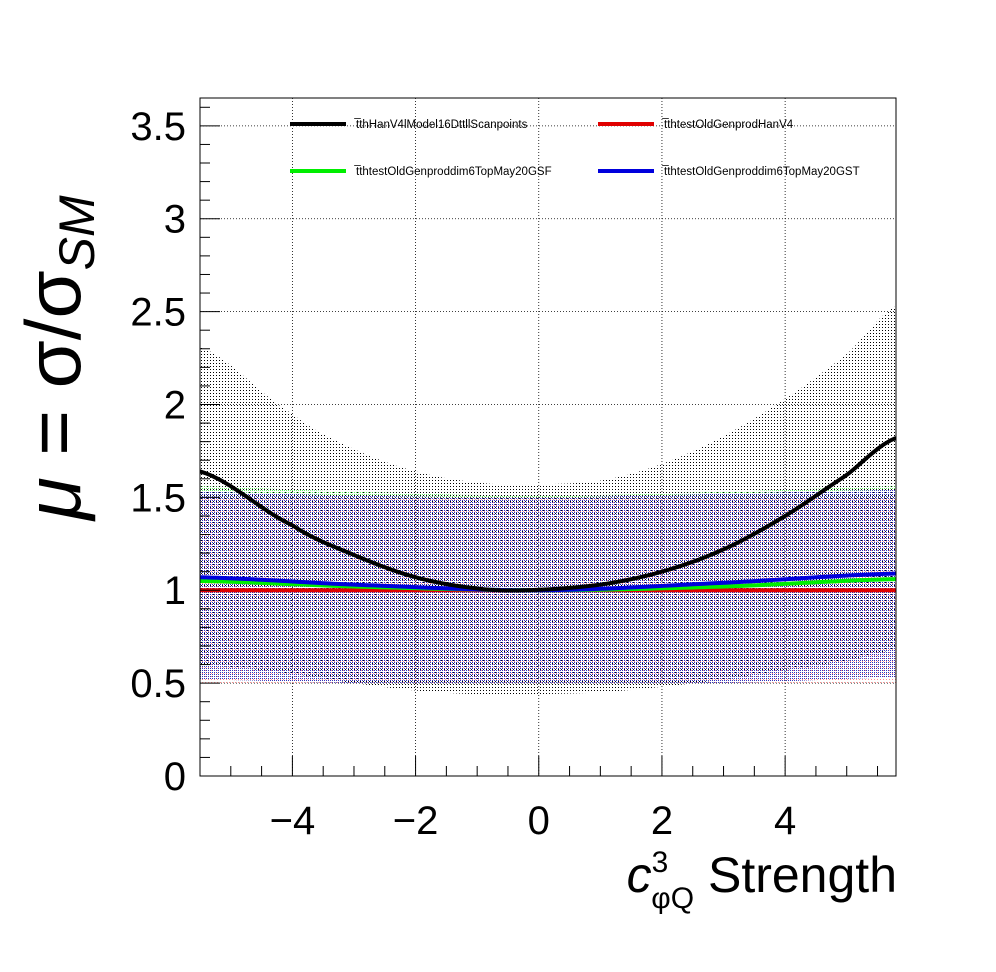  What do you see at coordinates (672, 898) in the screenshot?
I see `x-axis-label-sub: φQ` at bounding box center [672, 898].